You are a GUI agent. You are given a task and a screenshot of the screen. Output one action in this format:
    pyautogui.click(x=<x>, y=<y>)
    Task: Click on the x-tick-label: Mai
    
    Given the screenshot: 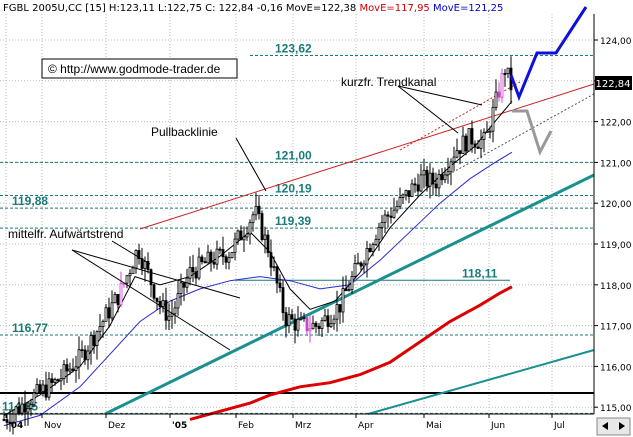 What is the action you would take?
    pyautogui.click(x=434, y=426)
    